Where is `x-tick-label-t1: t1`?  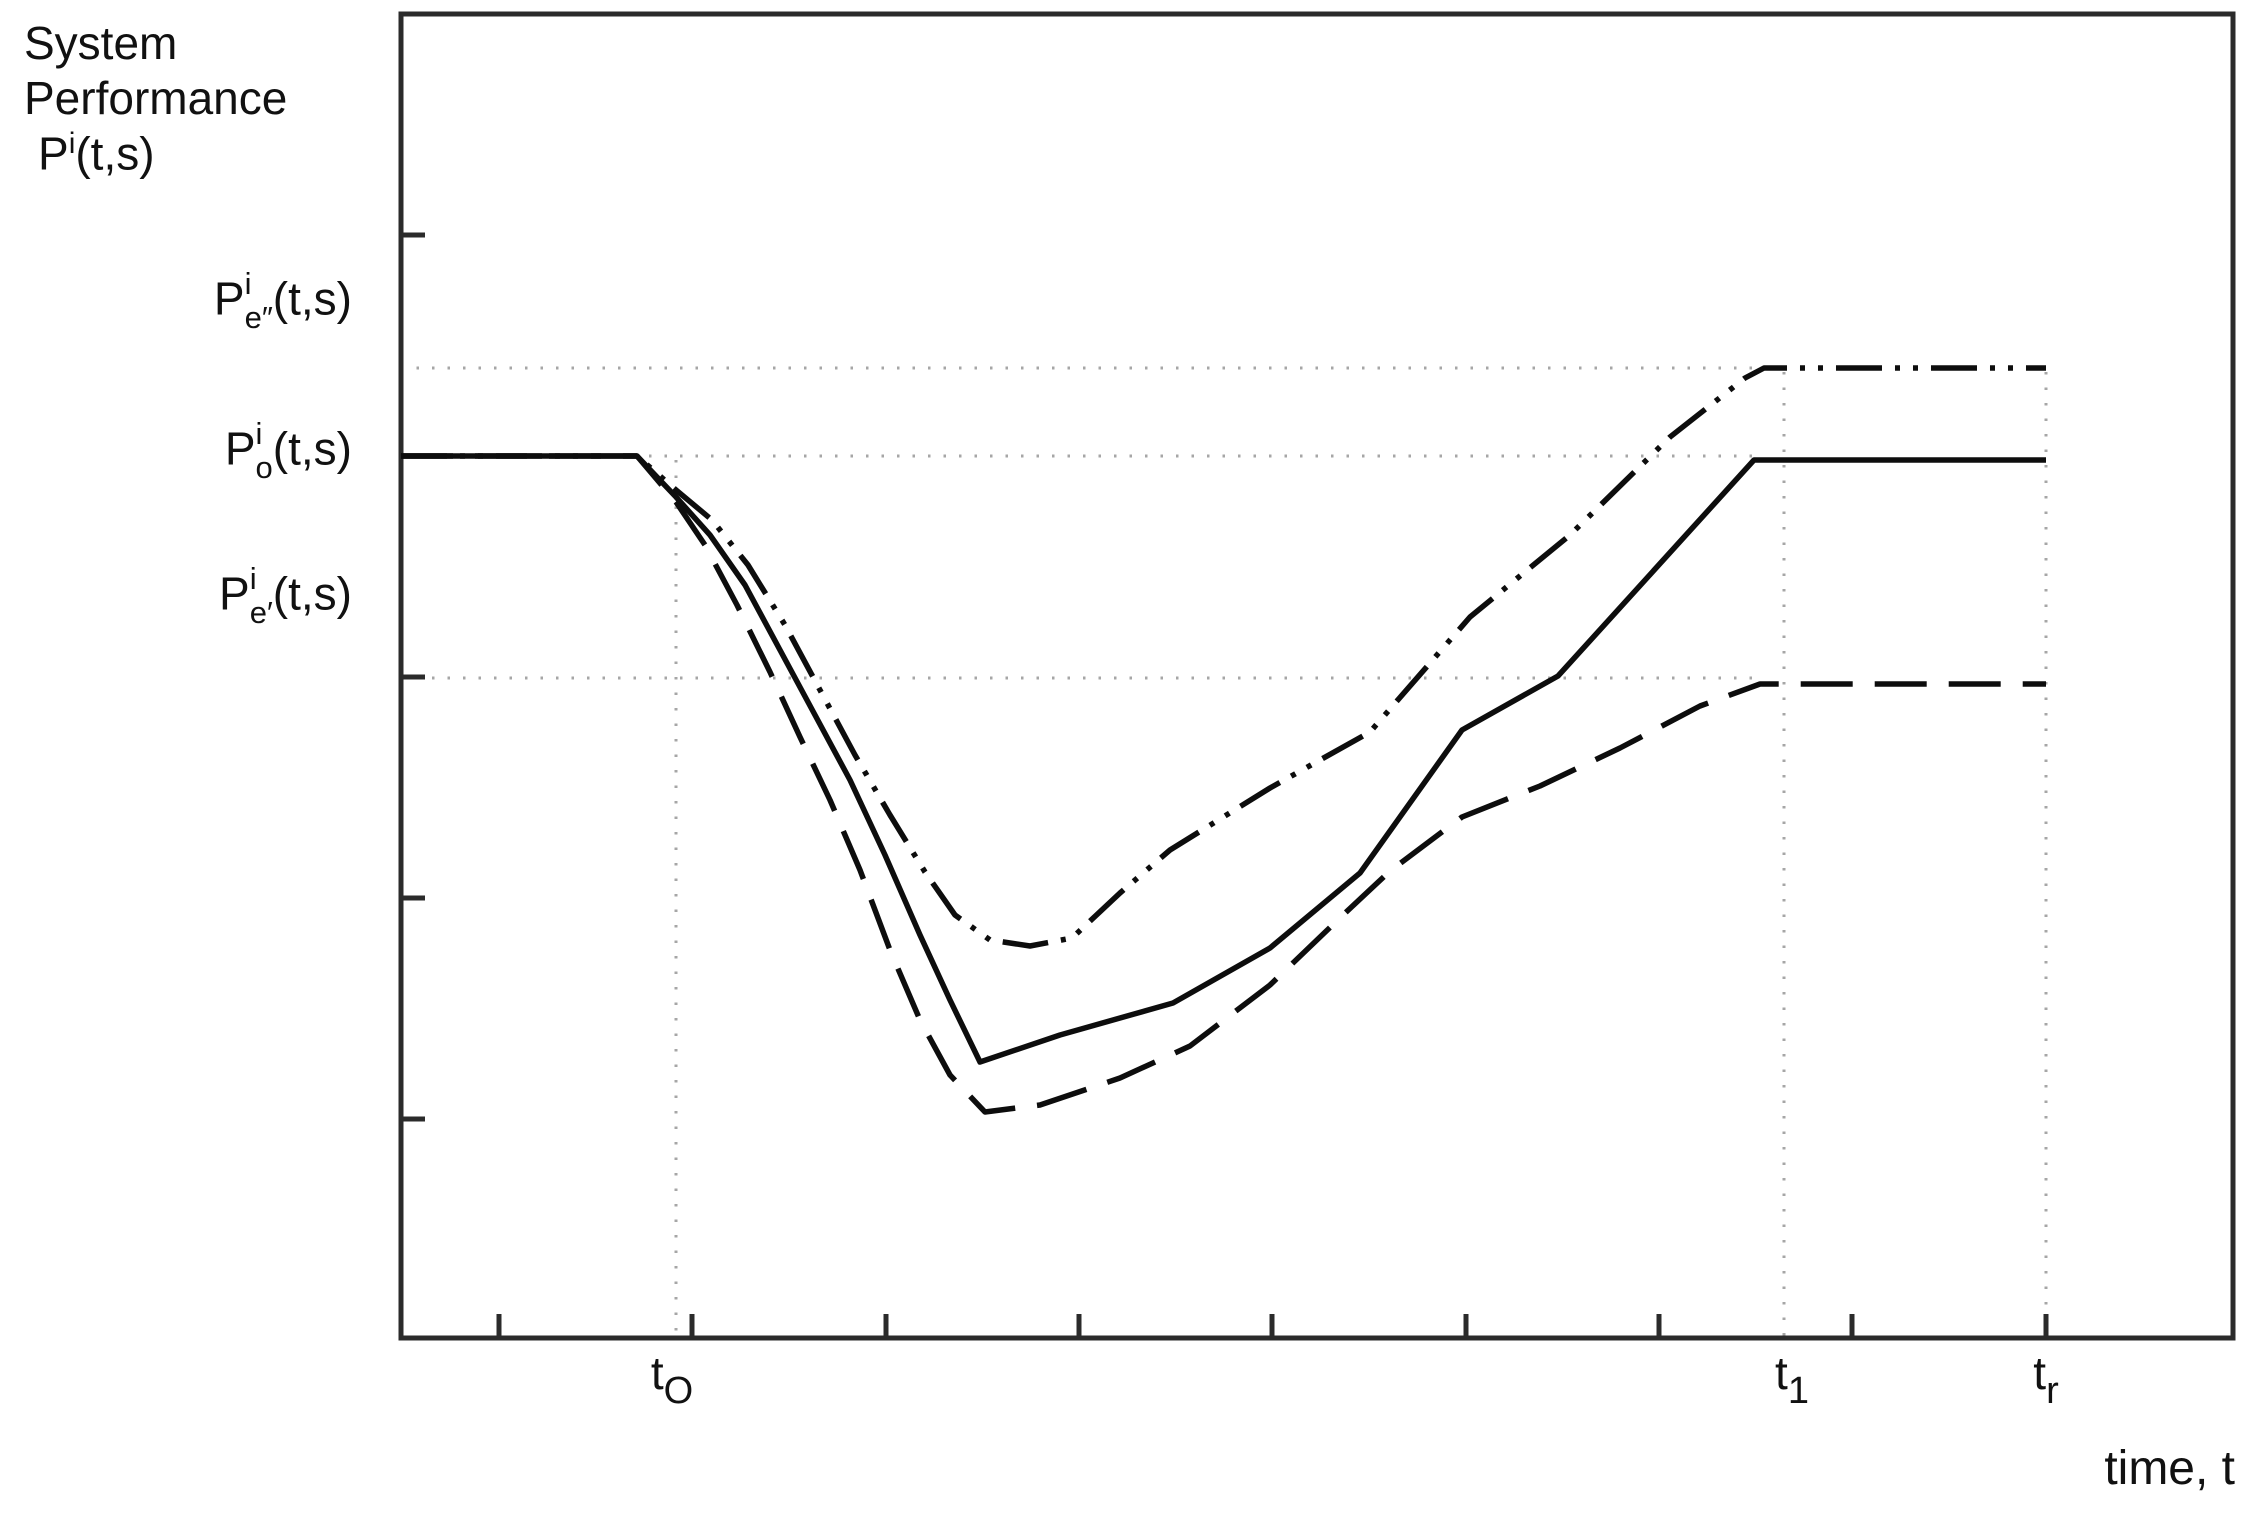 x-tick-label-t1: t1 is located at coordinates (1792, 1379).